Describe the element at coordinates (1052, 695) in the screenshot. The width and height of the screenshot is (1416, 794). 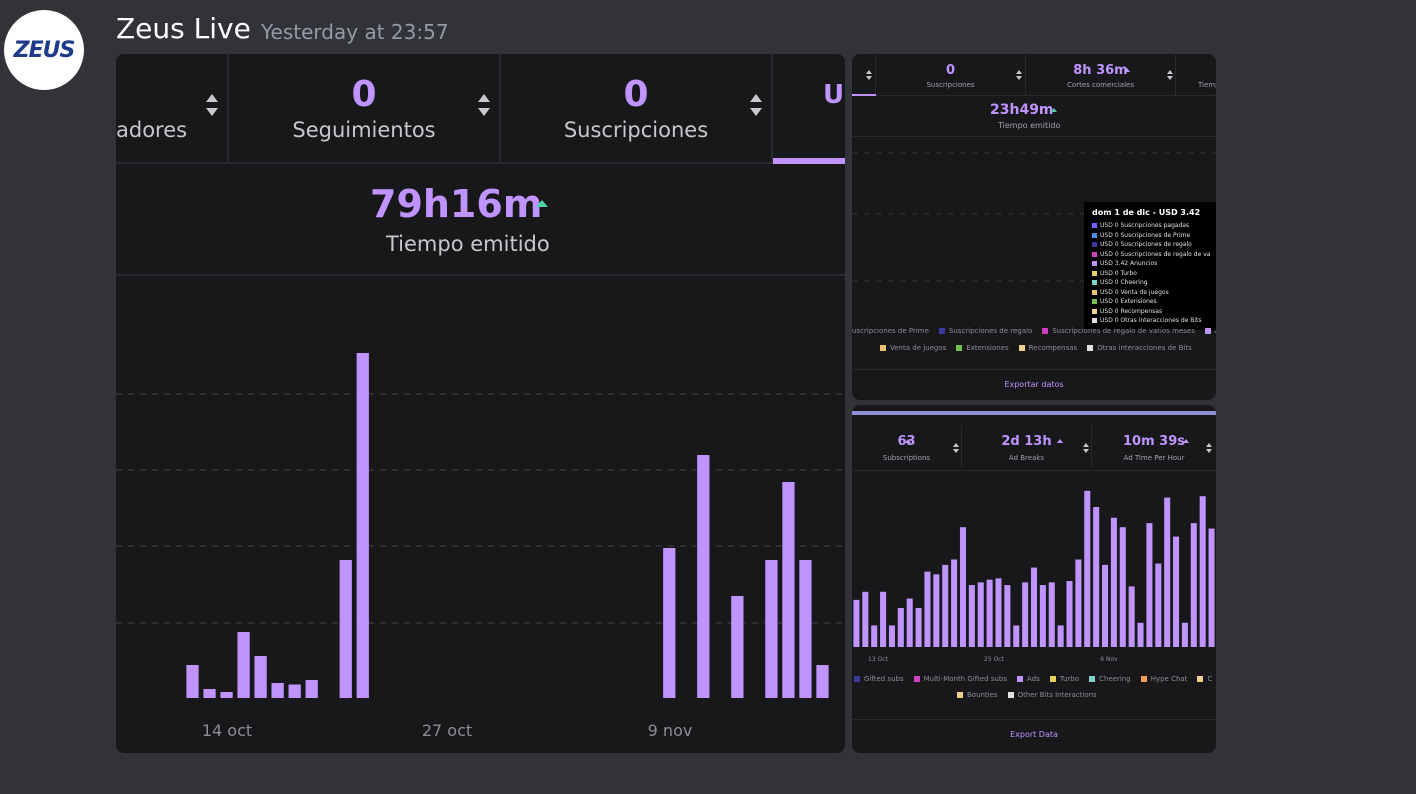
I see `legend-item: Other Bits Interactions` at that location.